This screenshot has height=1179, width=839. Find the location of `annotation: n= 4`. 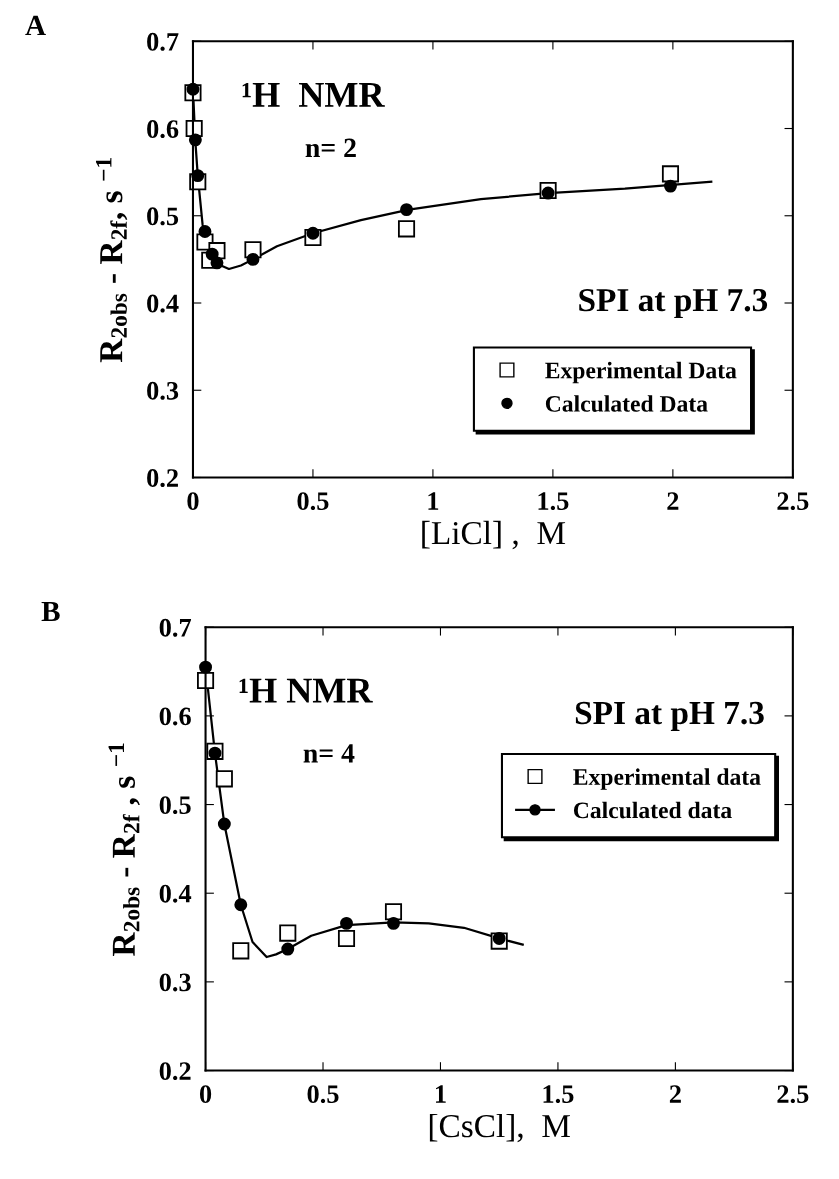

annotation: n= 4 is located at coordinates (329, 753).